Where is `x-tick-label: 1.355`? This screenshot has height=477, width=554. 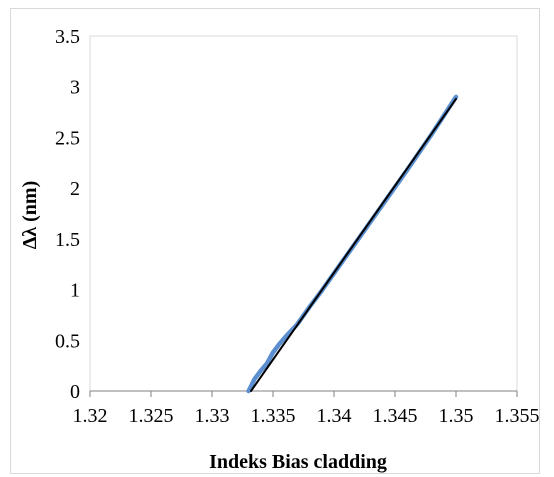
x-tick-label: 1.355 is located at coordinates (517, 416).